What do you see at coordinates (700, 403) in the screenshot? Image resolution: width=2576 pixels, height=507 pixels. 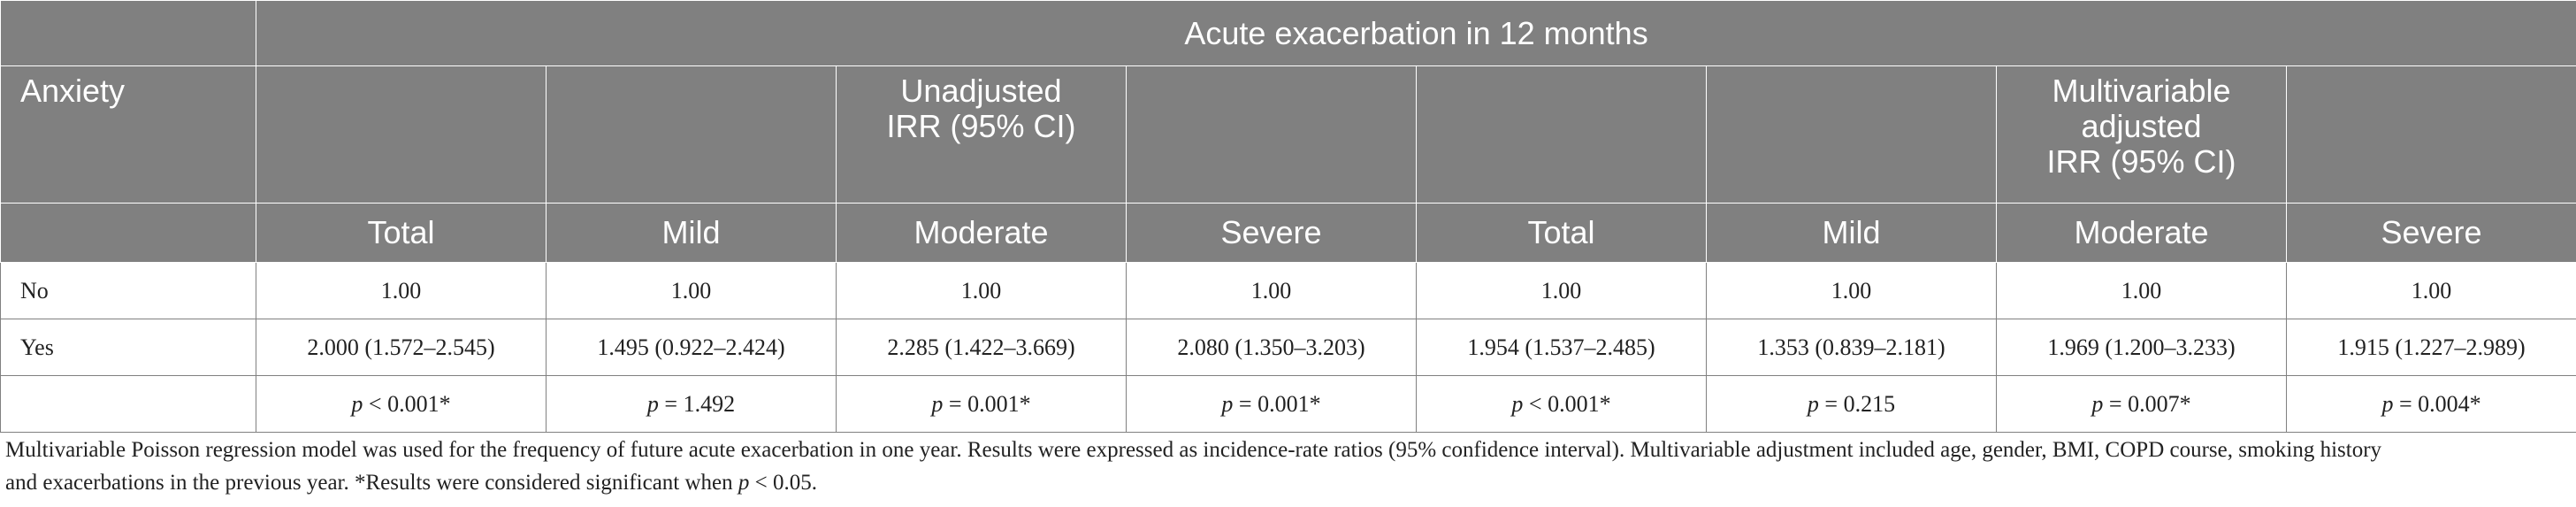 I see `p-value: = 1.492` at bounding box center [700, 403].